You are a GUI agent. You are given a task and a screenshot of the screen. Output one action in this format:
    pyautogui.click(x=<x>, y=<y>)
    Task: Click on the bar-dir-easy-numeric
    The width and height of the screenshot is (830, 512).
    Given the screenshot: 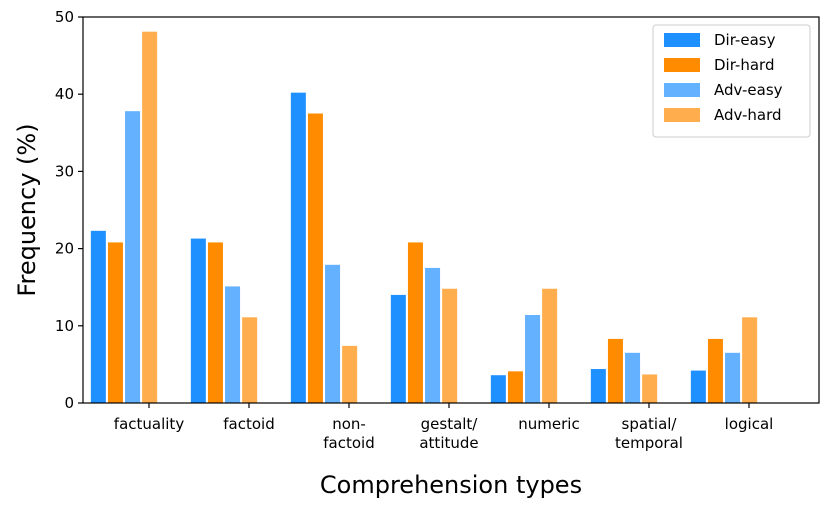 What is the action you would take?
    pyautogui.click(x=498, y=389)
    